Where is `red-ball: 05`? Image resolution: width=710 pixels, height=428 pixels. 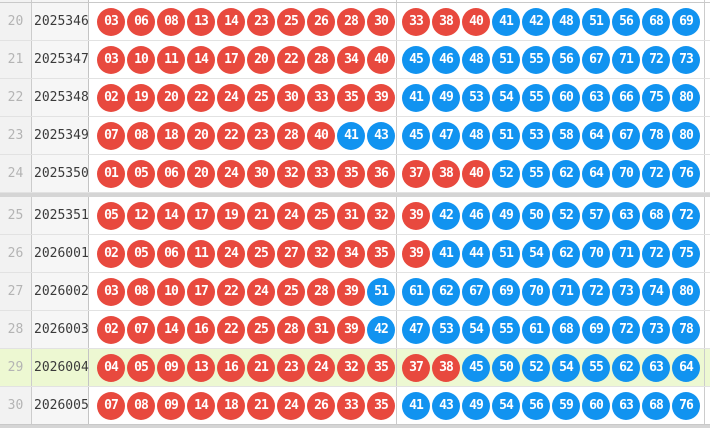 red-ball: 05 is located at coordinates (141, 173).